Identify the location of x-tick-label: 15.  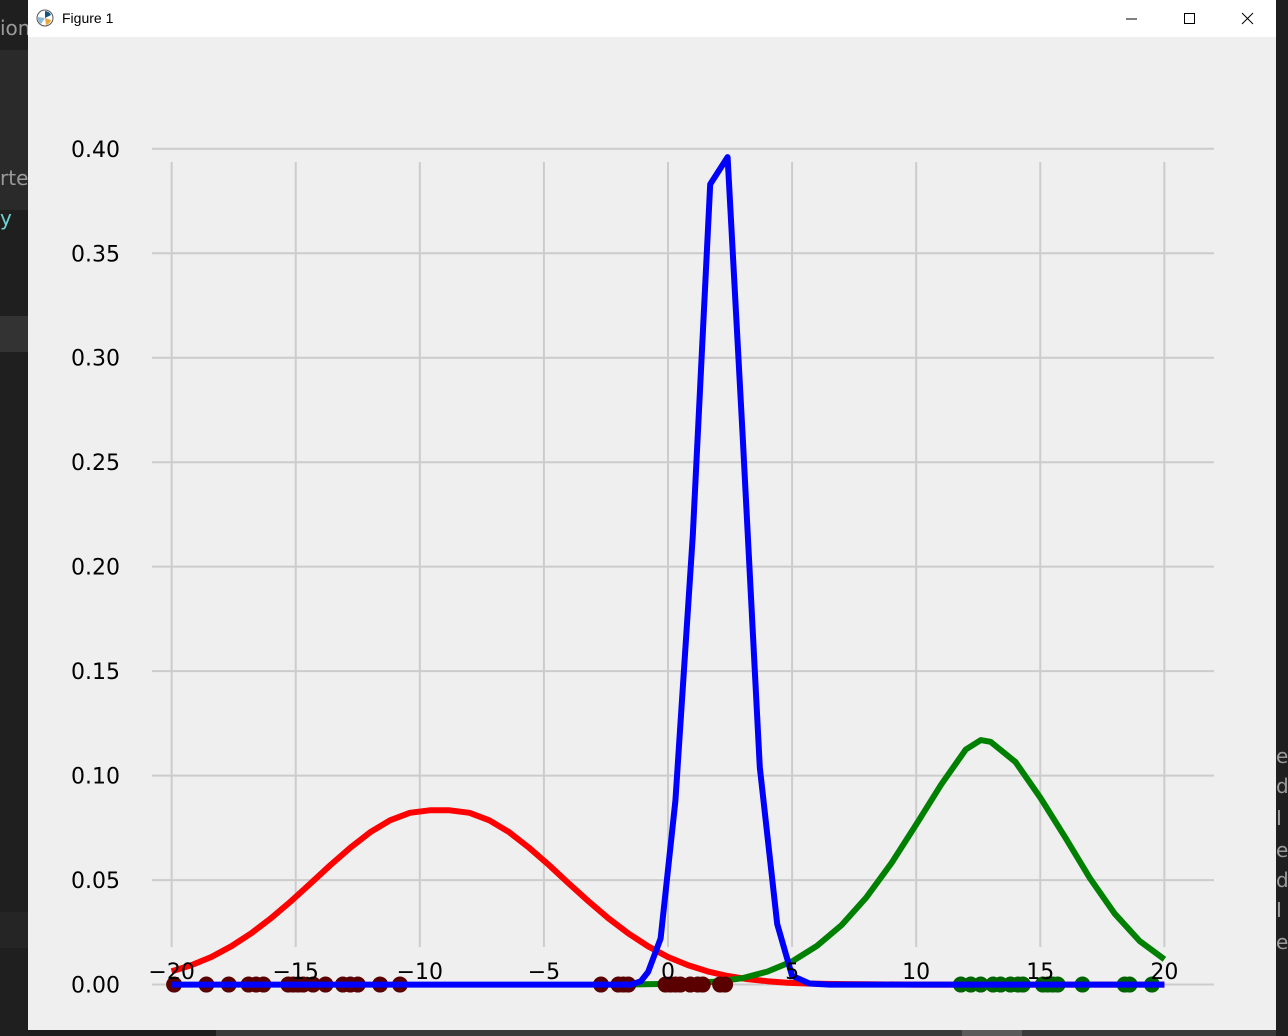
(1040, 972).